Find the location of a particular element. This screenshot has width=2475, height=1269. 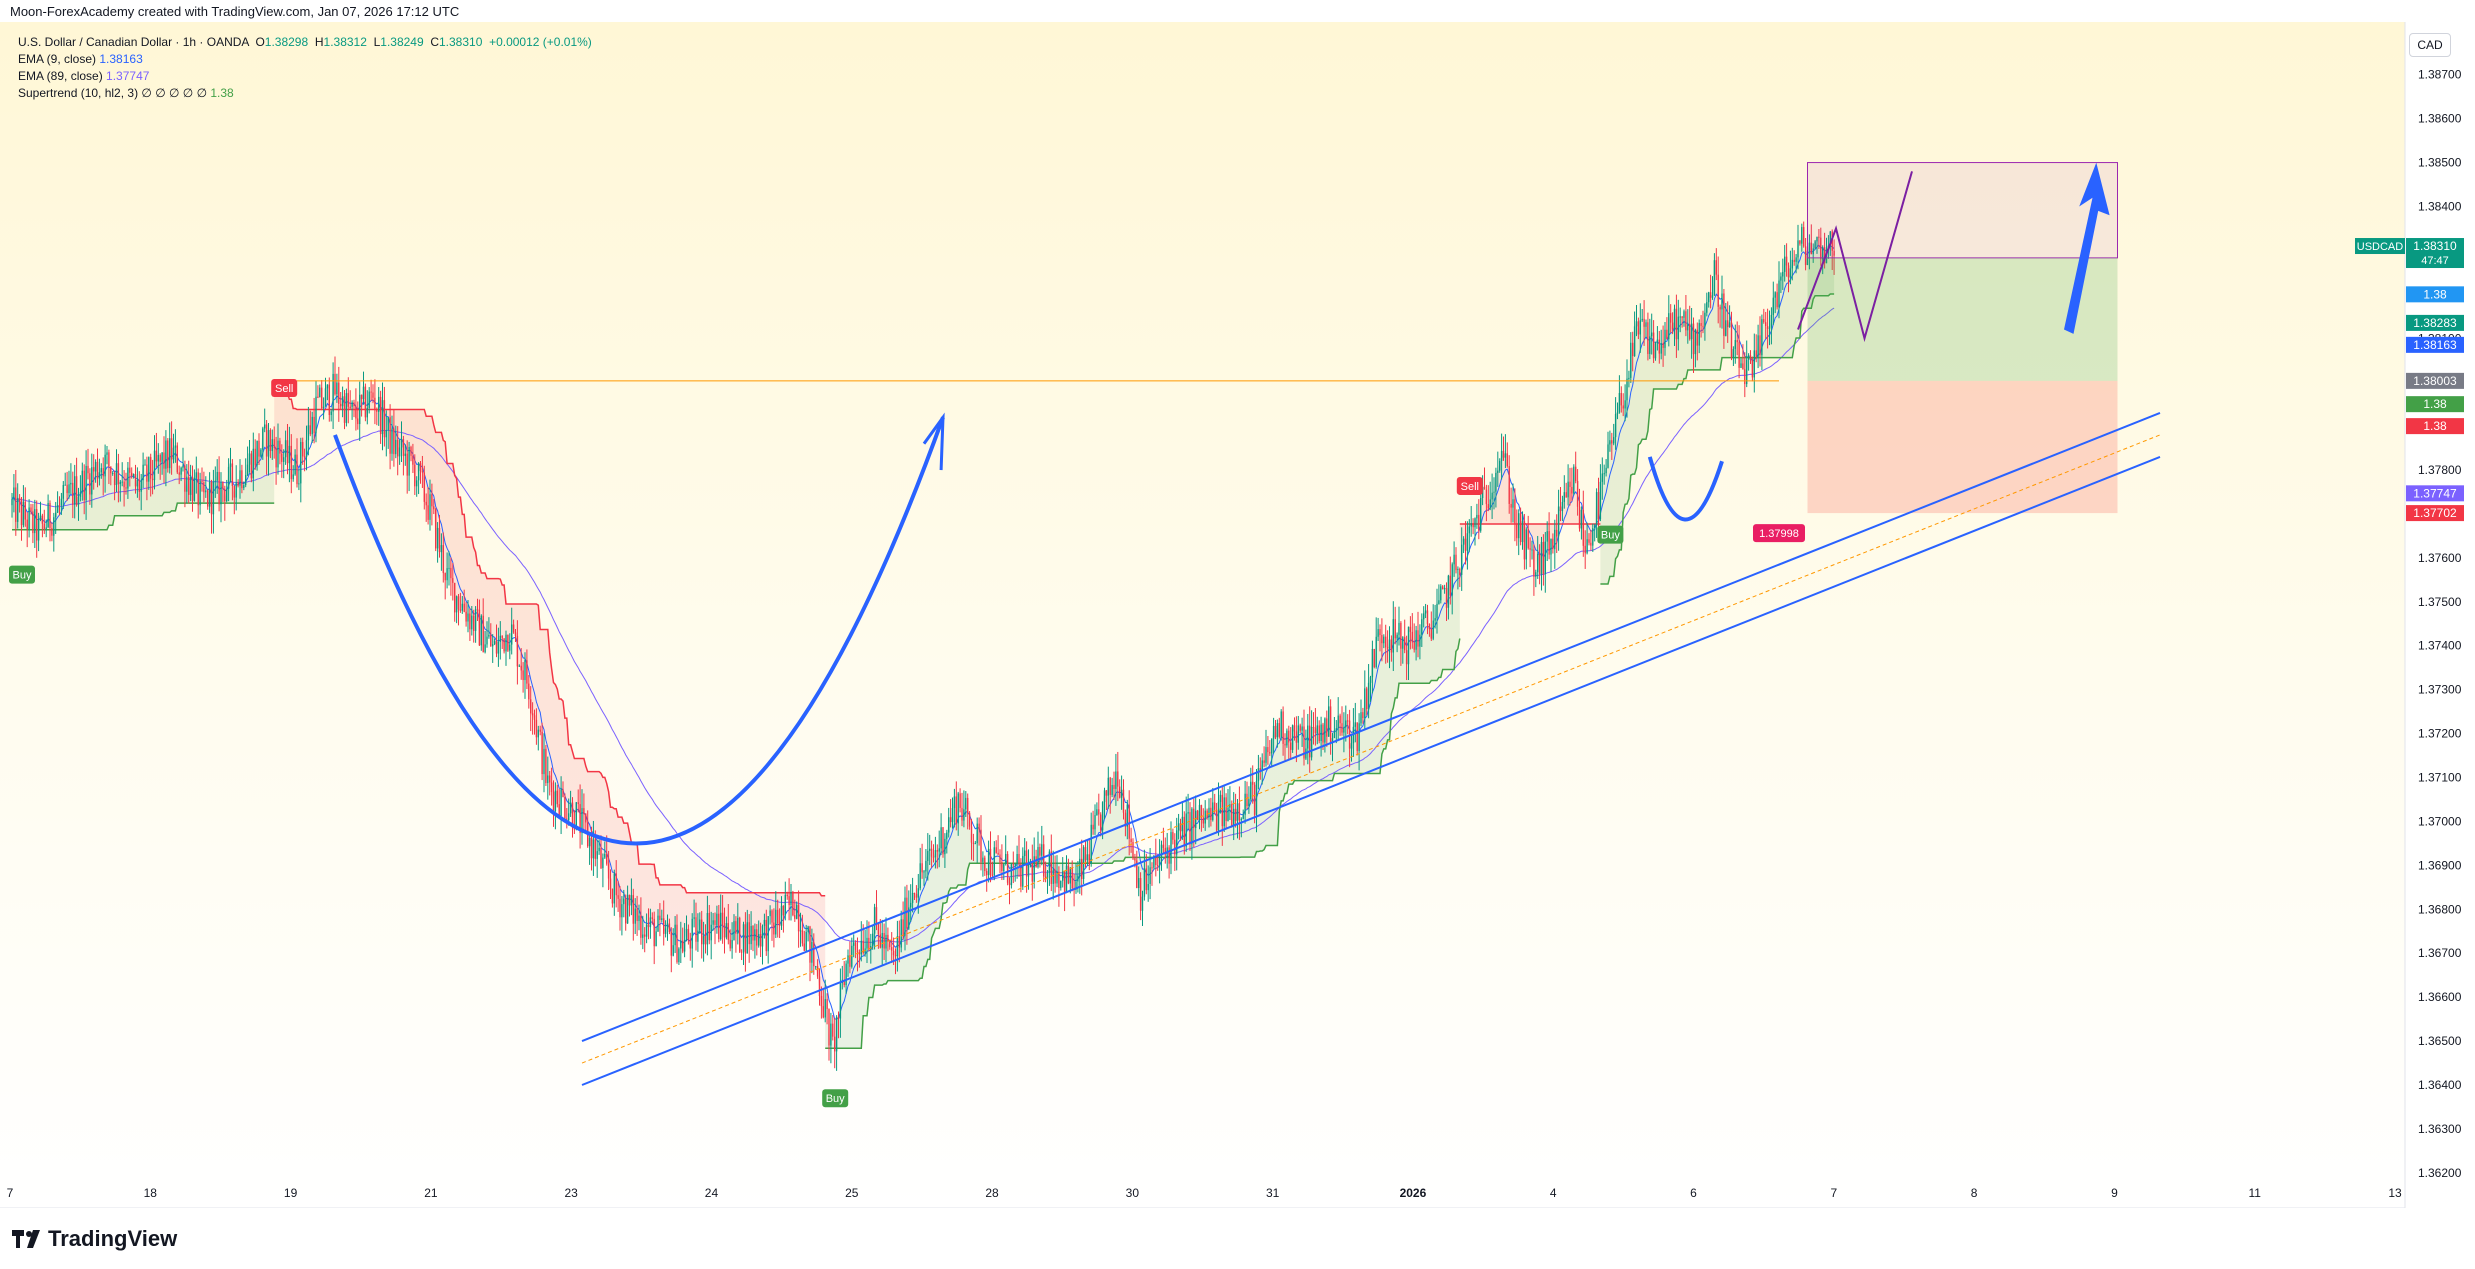

cup-curve is located at coordinates (639, 631).